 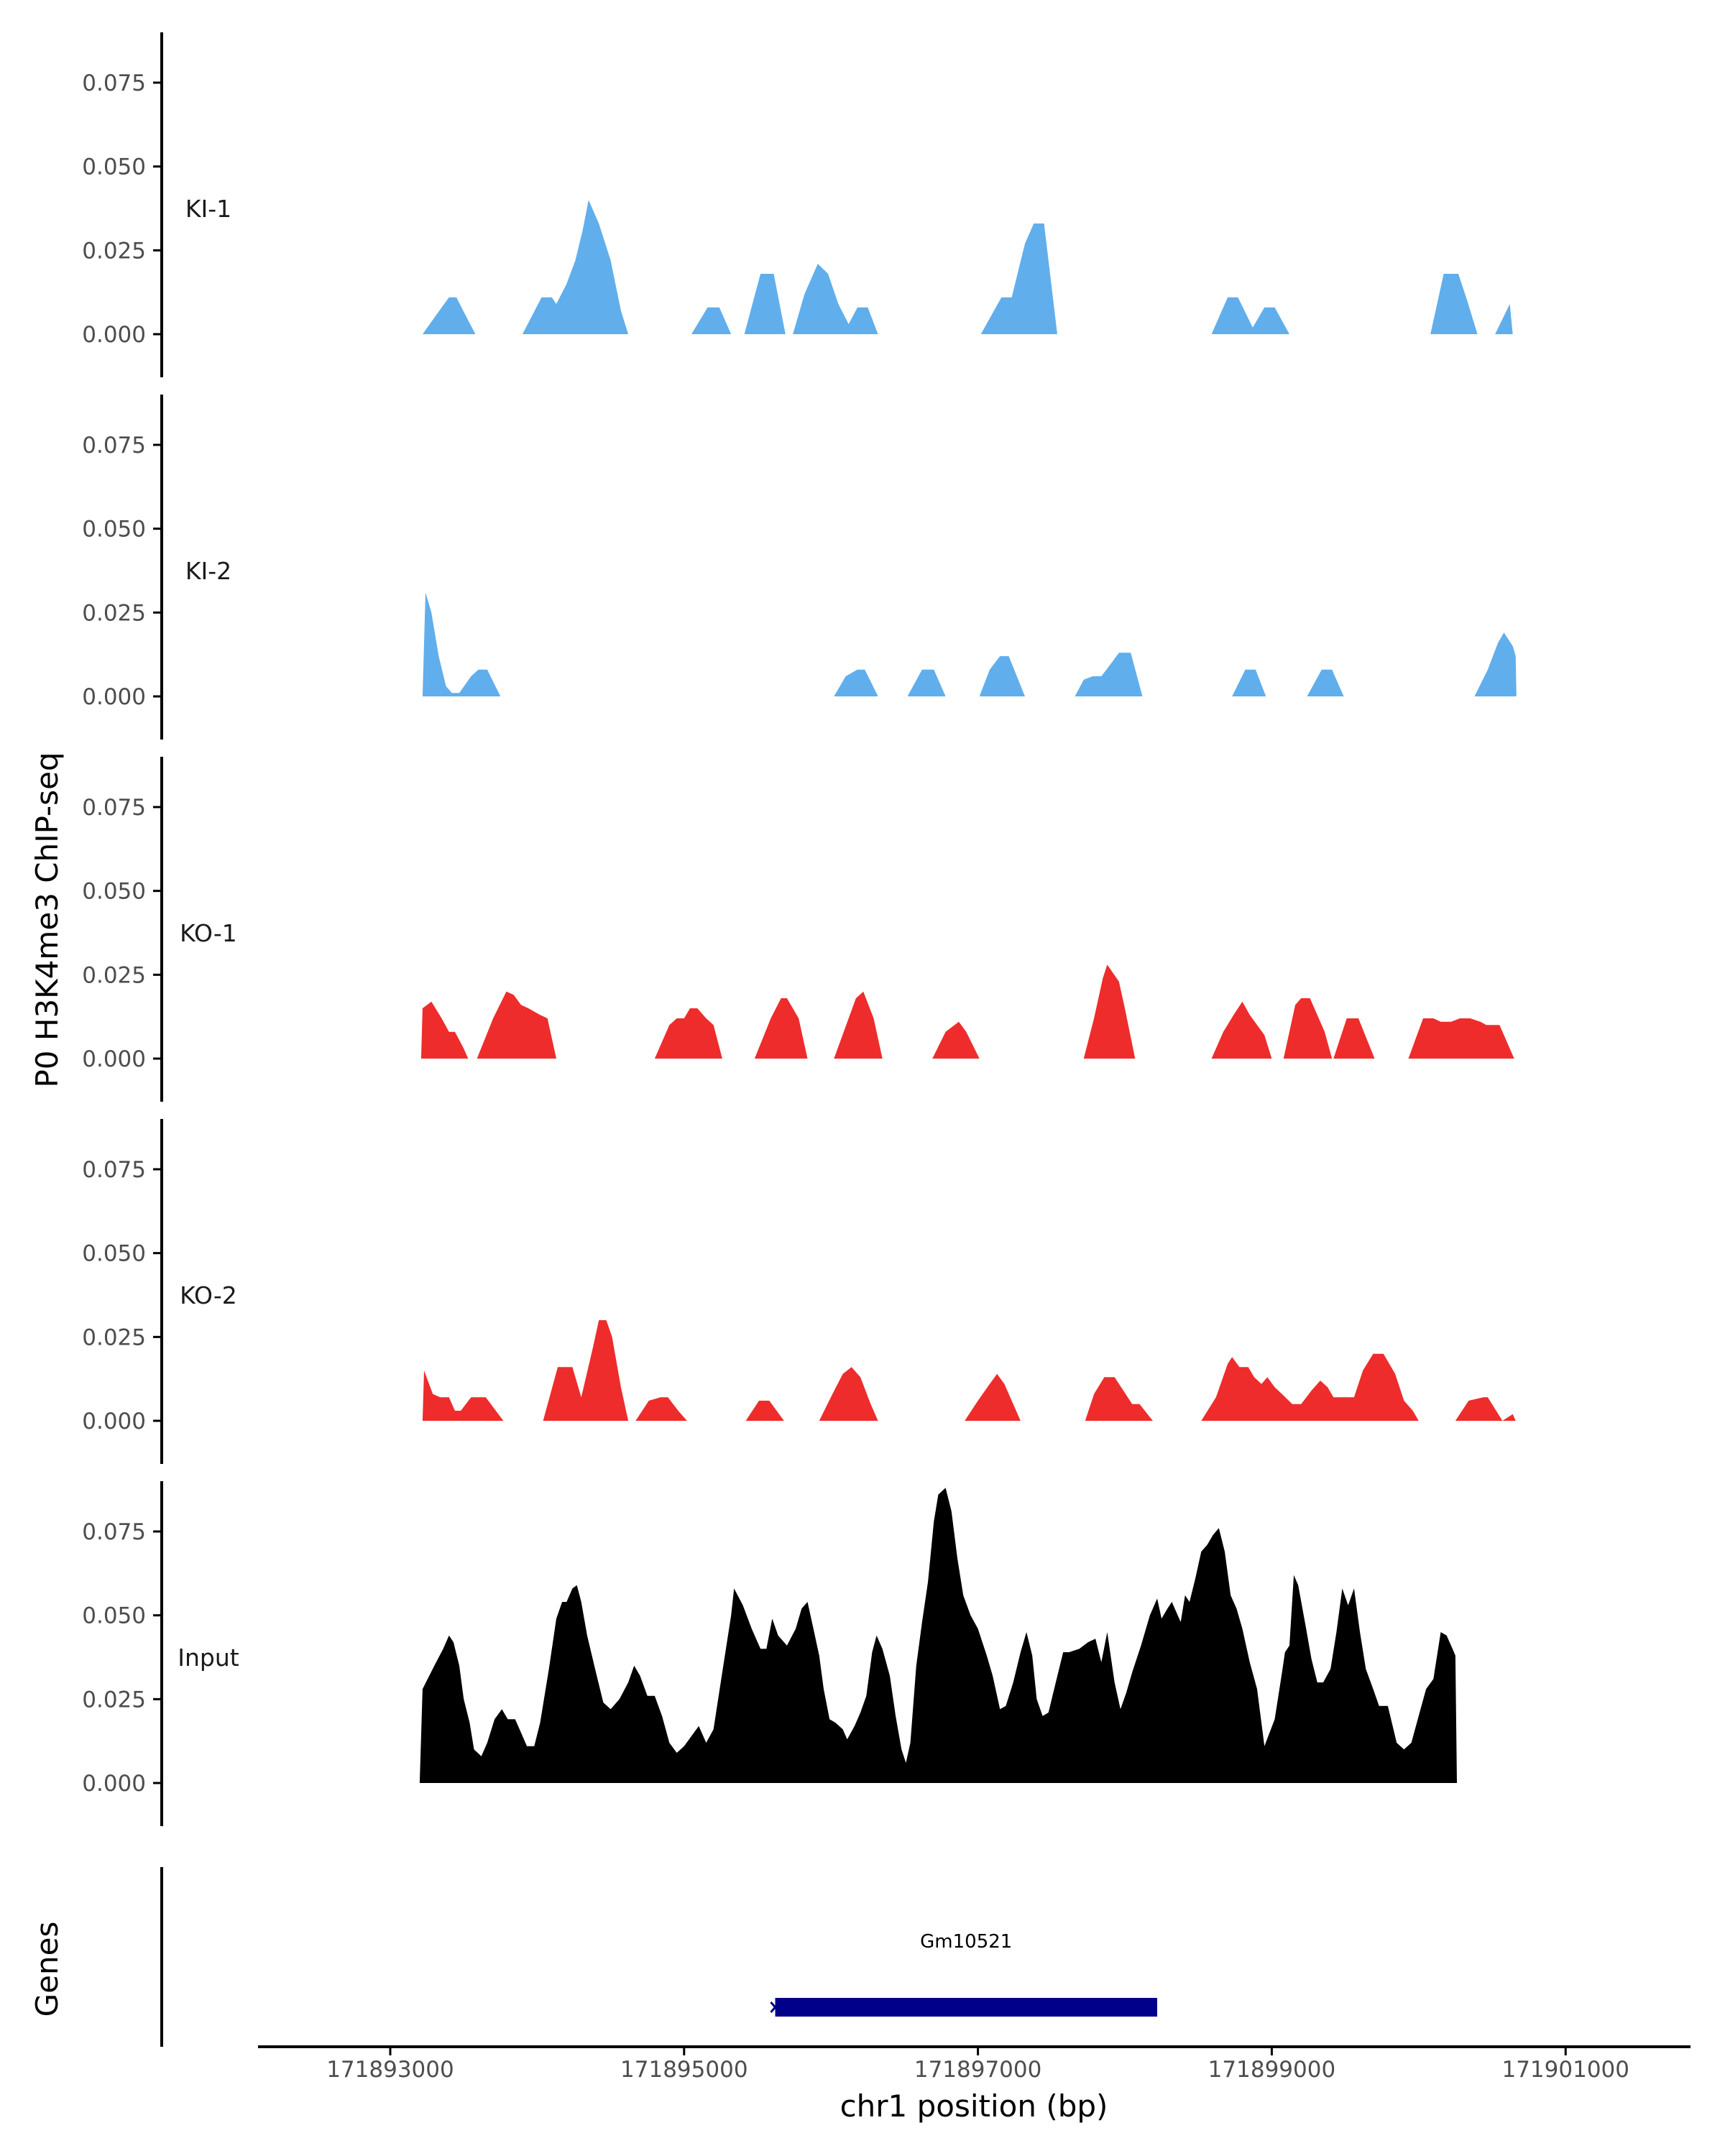 I want to click on track-label: KI-2, so click(x=208, y=571).